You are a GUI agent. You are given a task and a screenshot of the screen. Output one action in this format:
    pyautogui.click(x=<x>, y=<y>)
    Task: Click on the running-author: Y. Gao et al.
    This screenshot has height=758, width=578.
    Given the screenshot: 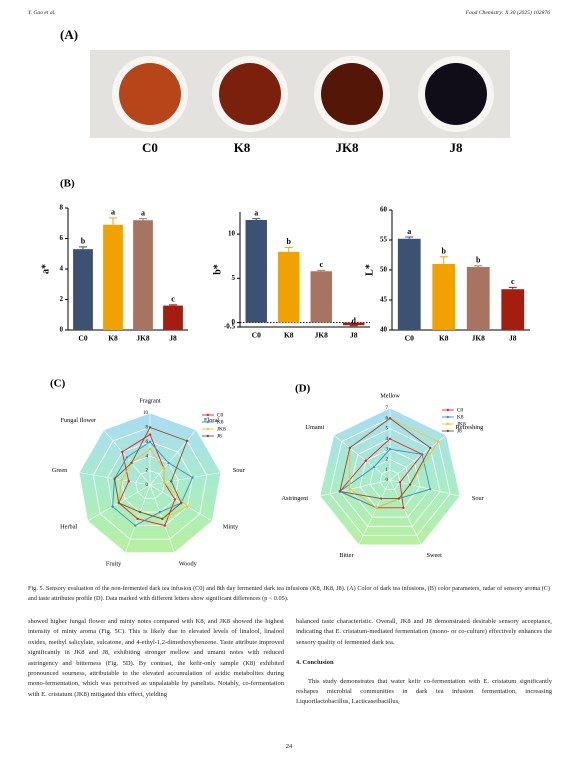 What is the action you would take?
    pyautogui.click(x=42, y=13)
    